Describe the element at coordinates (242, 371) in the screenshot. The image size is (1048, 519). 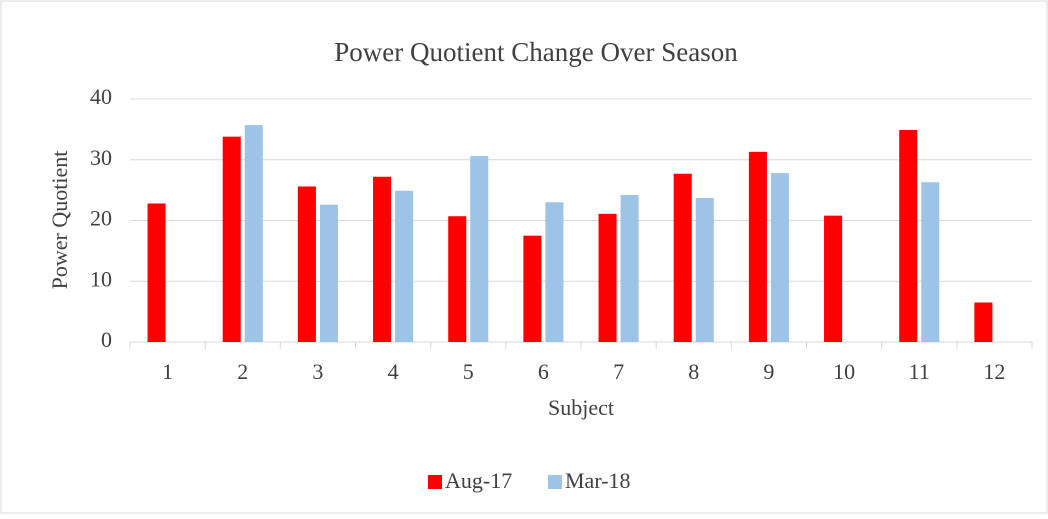
I see `x-tick-label: 2` at that location.